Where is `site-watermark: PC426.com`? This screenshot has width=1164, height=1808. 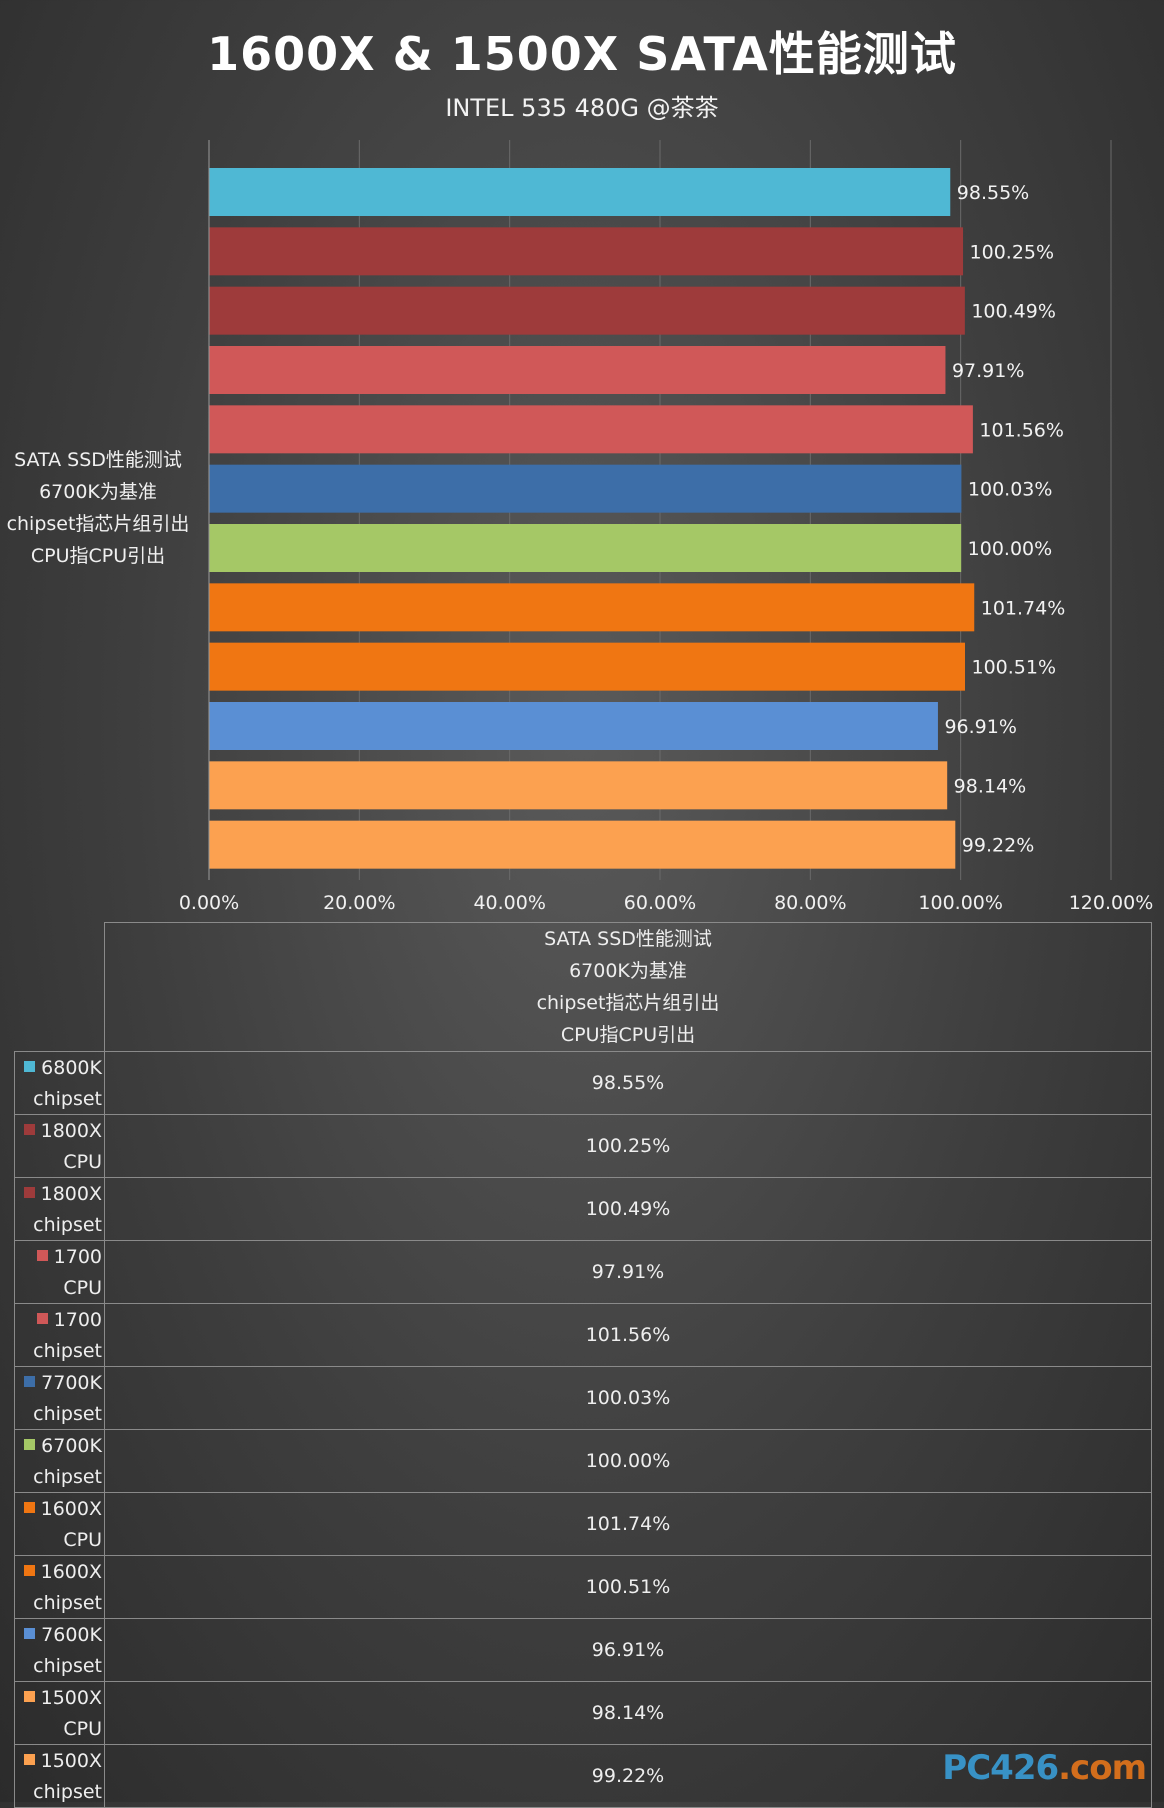
site-watermark: PC426.com is located at coordinates (1044, 1768).